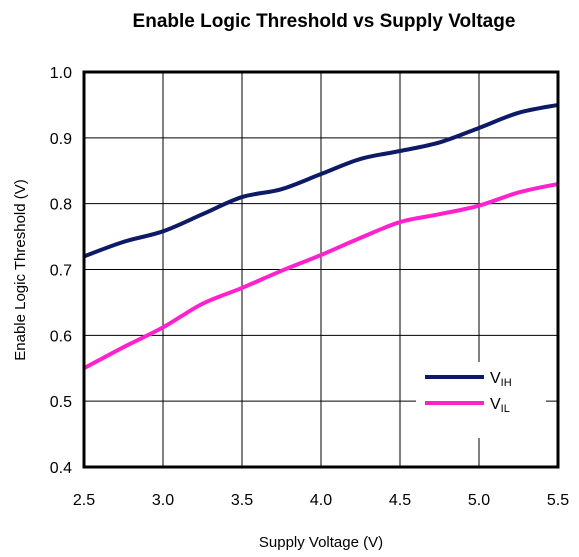 The height and width of the screenshot is (557, 579). I want to click on x-tick-label: 4.0, so click(321, 500).